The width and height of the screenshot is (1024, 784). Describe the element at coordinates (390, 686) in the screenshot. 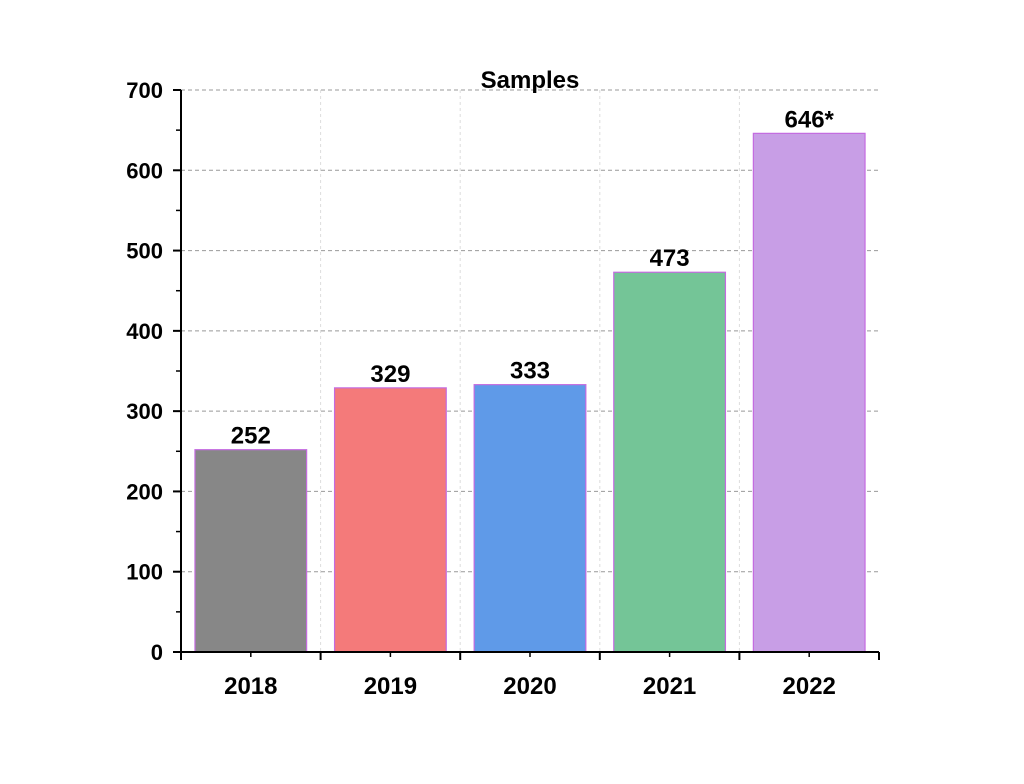

I see `x-tick-label: 2019` at that location.